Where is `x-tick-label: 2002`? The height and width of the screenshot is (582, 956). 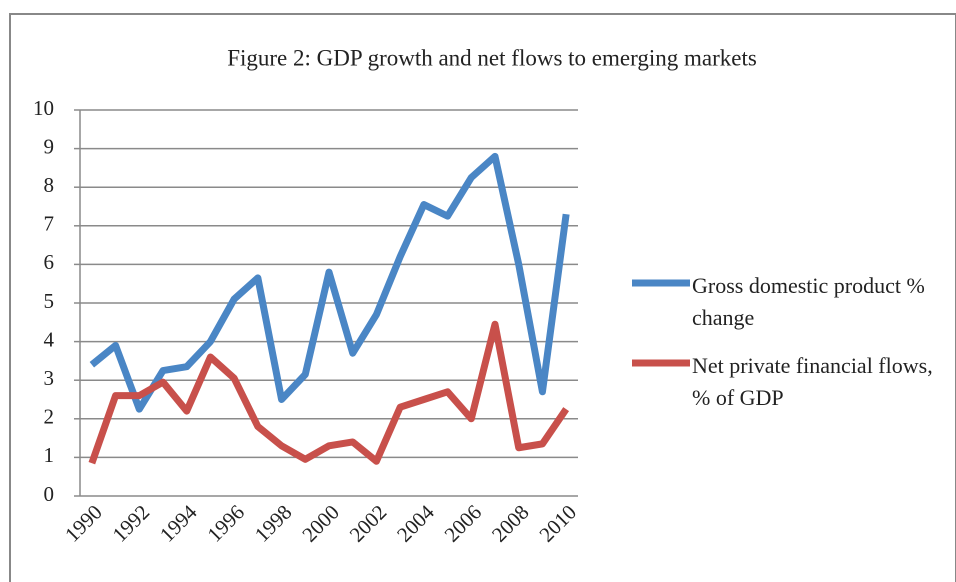
x-tick-label: 2002 is located at coordinates (368, 523).